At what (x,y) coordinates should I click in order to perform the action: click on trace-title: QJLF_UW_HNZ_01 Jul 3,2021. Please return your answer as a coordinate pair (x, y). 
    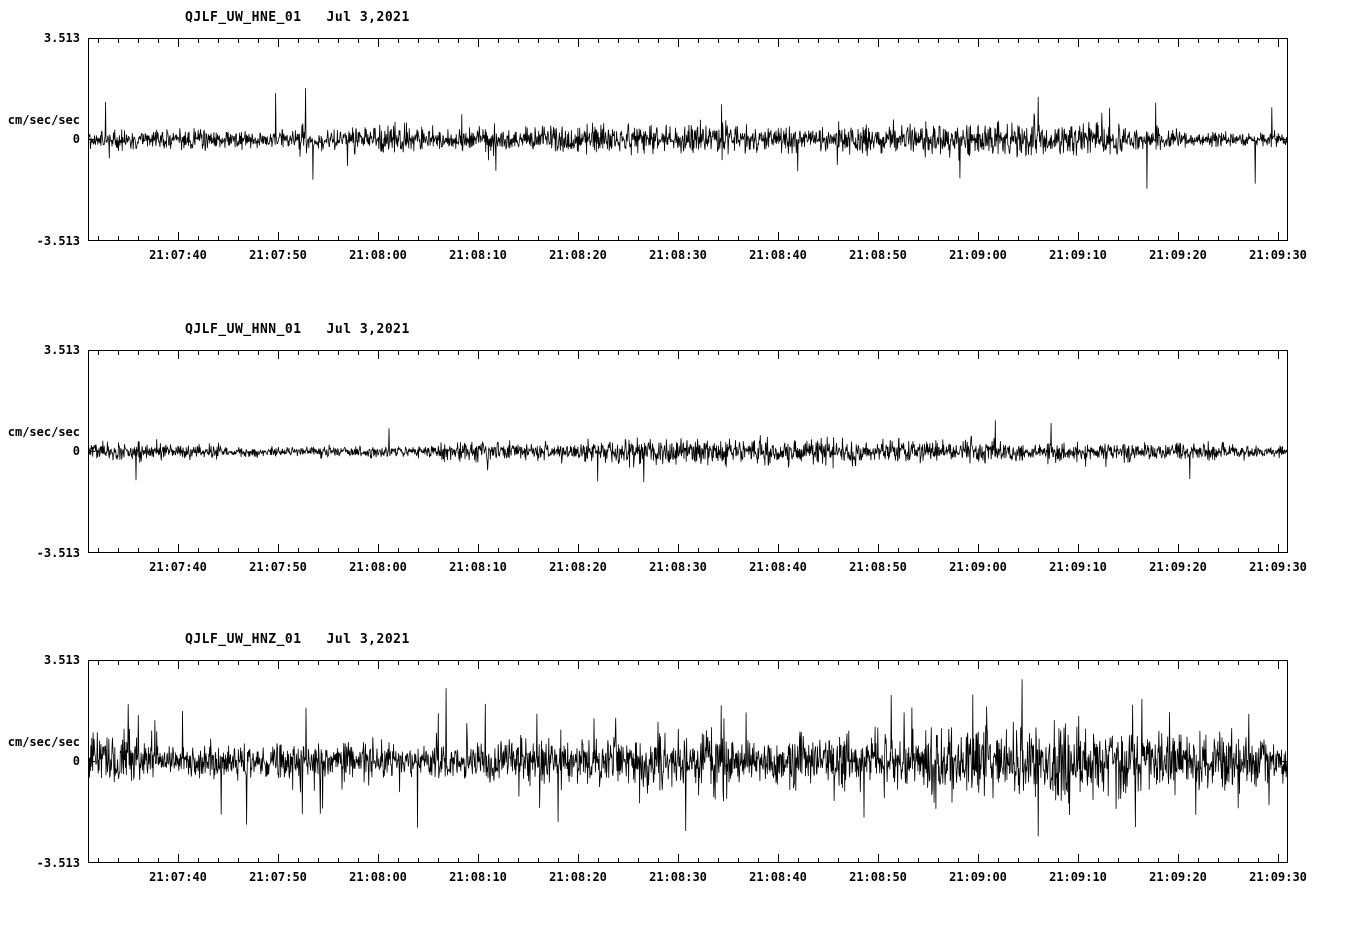
    Looking at the image, I should click on (297, 639).